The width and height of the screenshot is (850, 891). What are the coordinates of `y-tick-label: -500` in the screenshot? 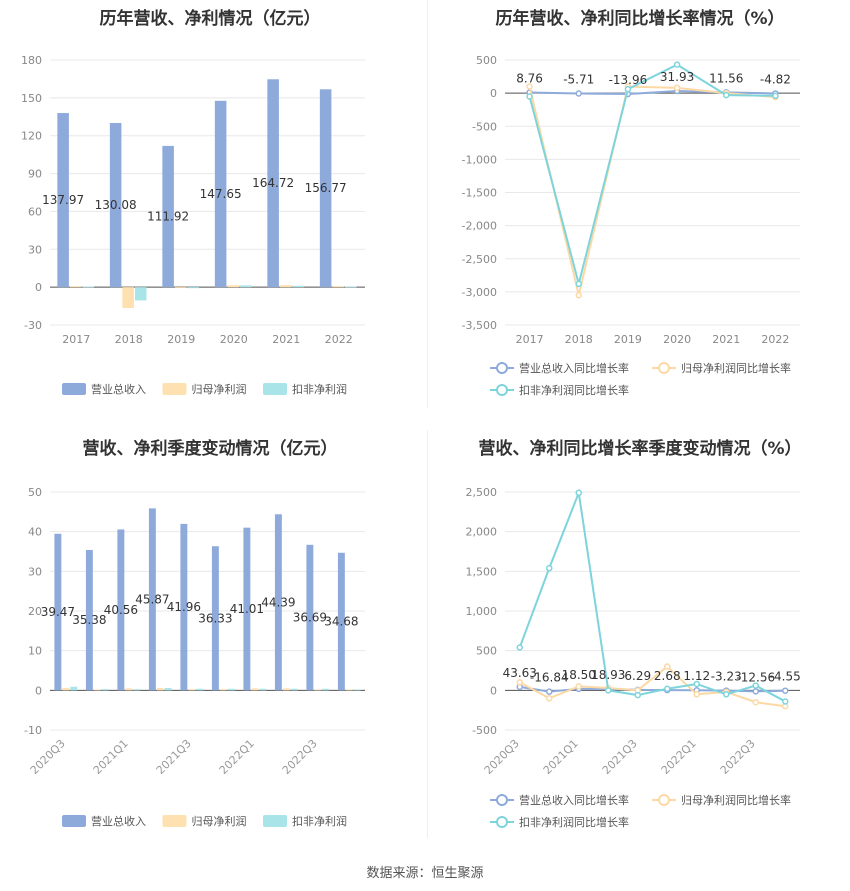 It's located at (484, 730).